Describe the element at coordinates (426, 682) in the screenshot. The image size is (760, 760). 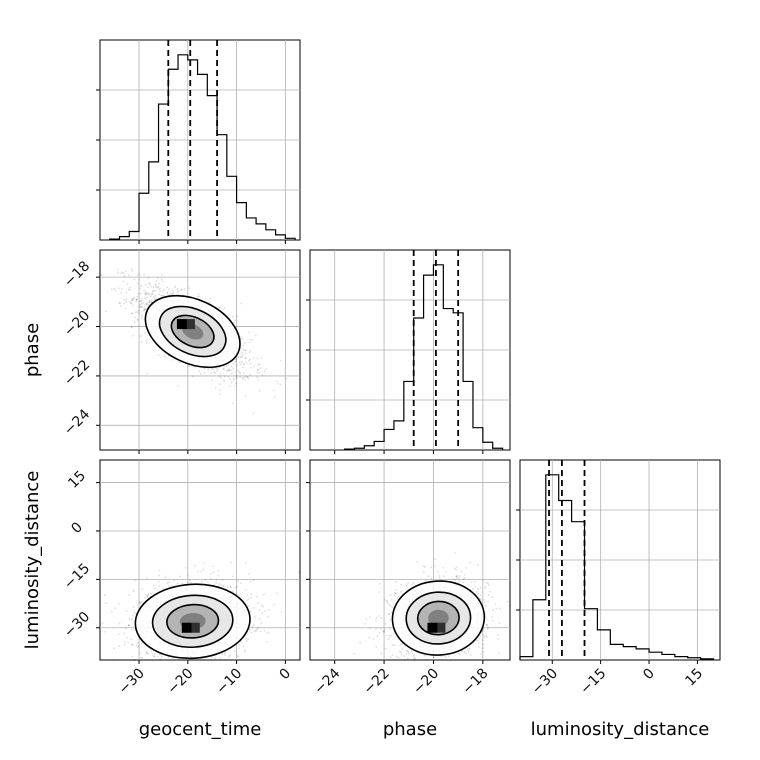
I see `xtick-label-phase: −20` at that location.